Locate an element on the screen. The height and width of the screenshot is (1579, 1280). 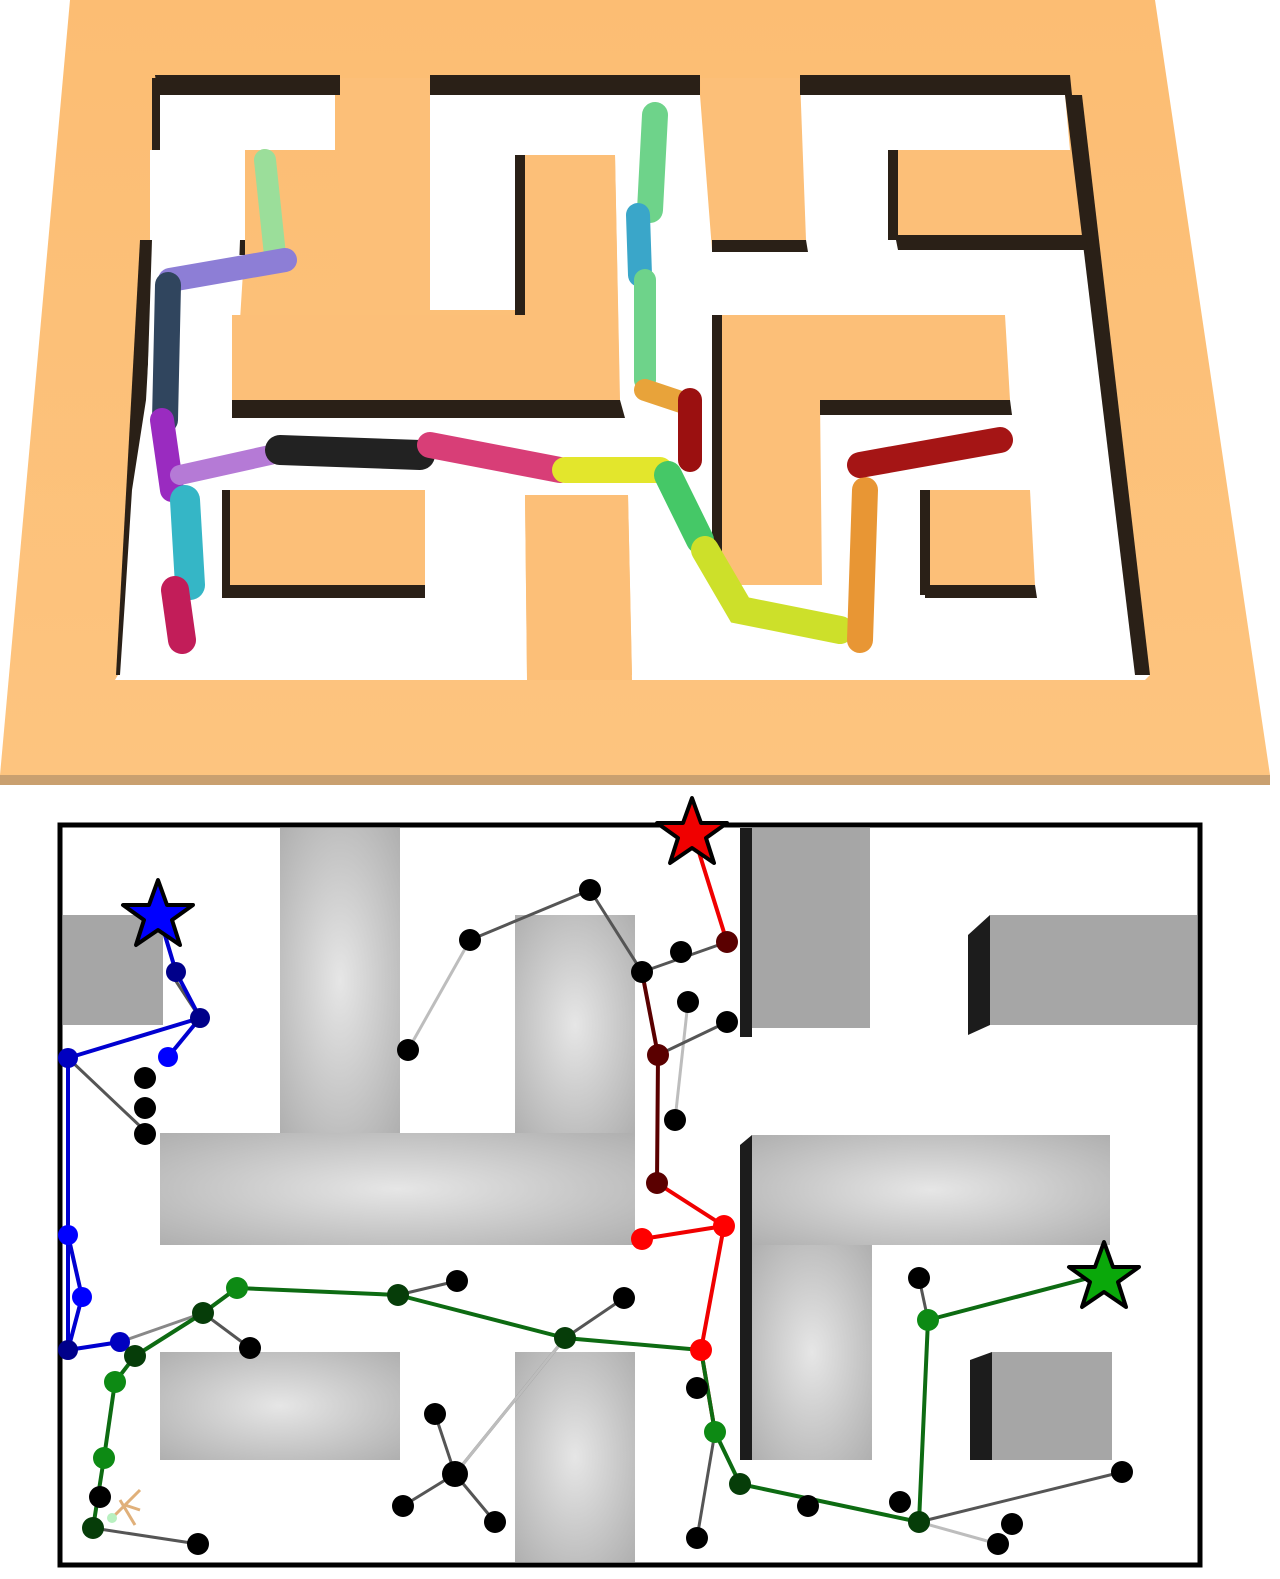
maze-board-edge is located at coordinates (635, 780).